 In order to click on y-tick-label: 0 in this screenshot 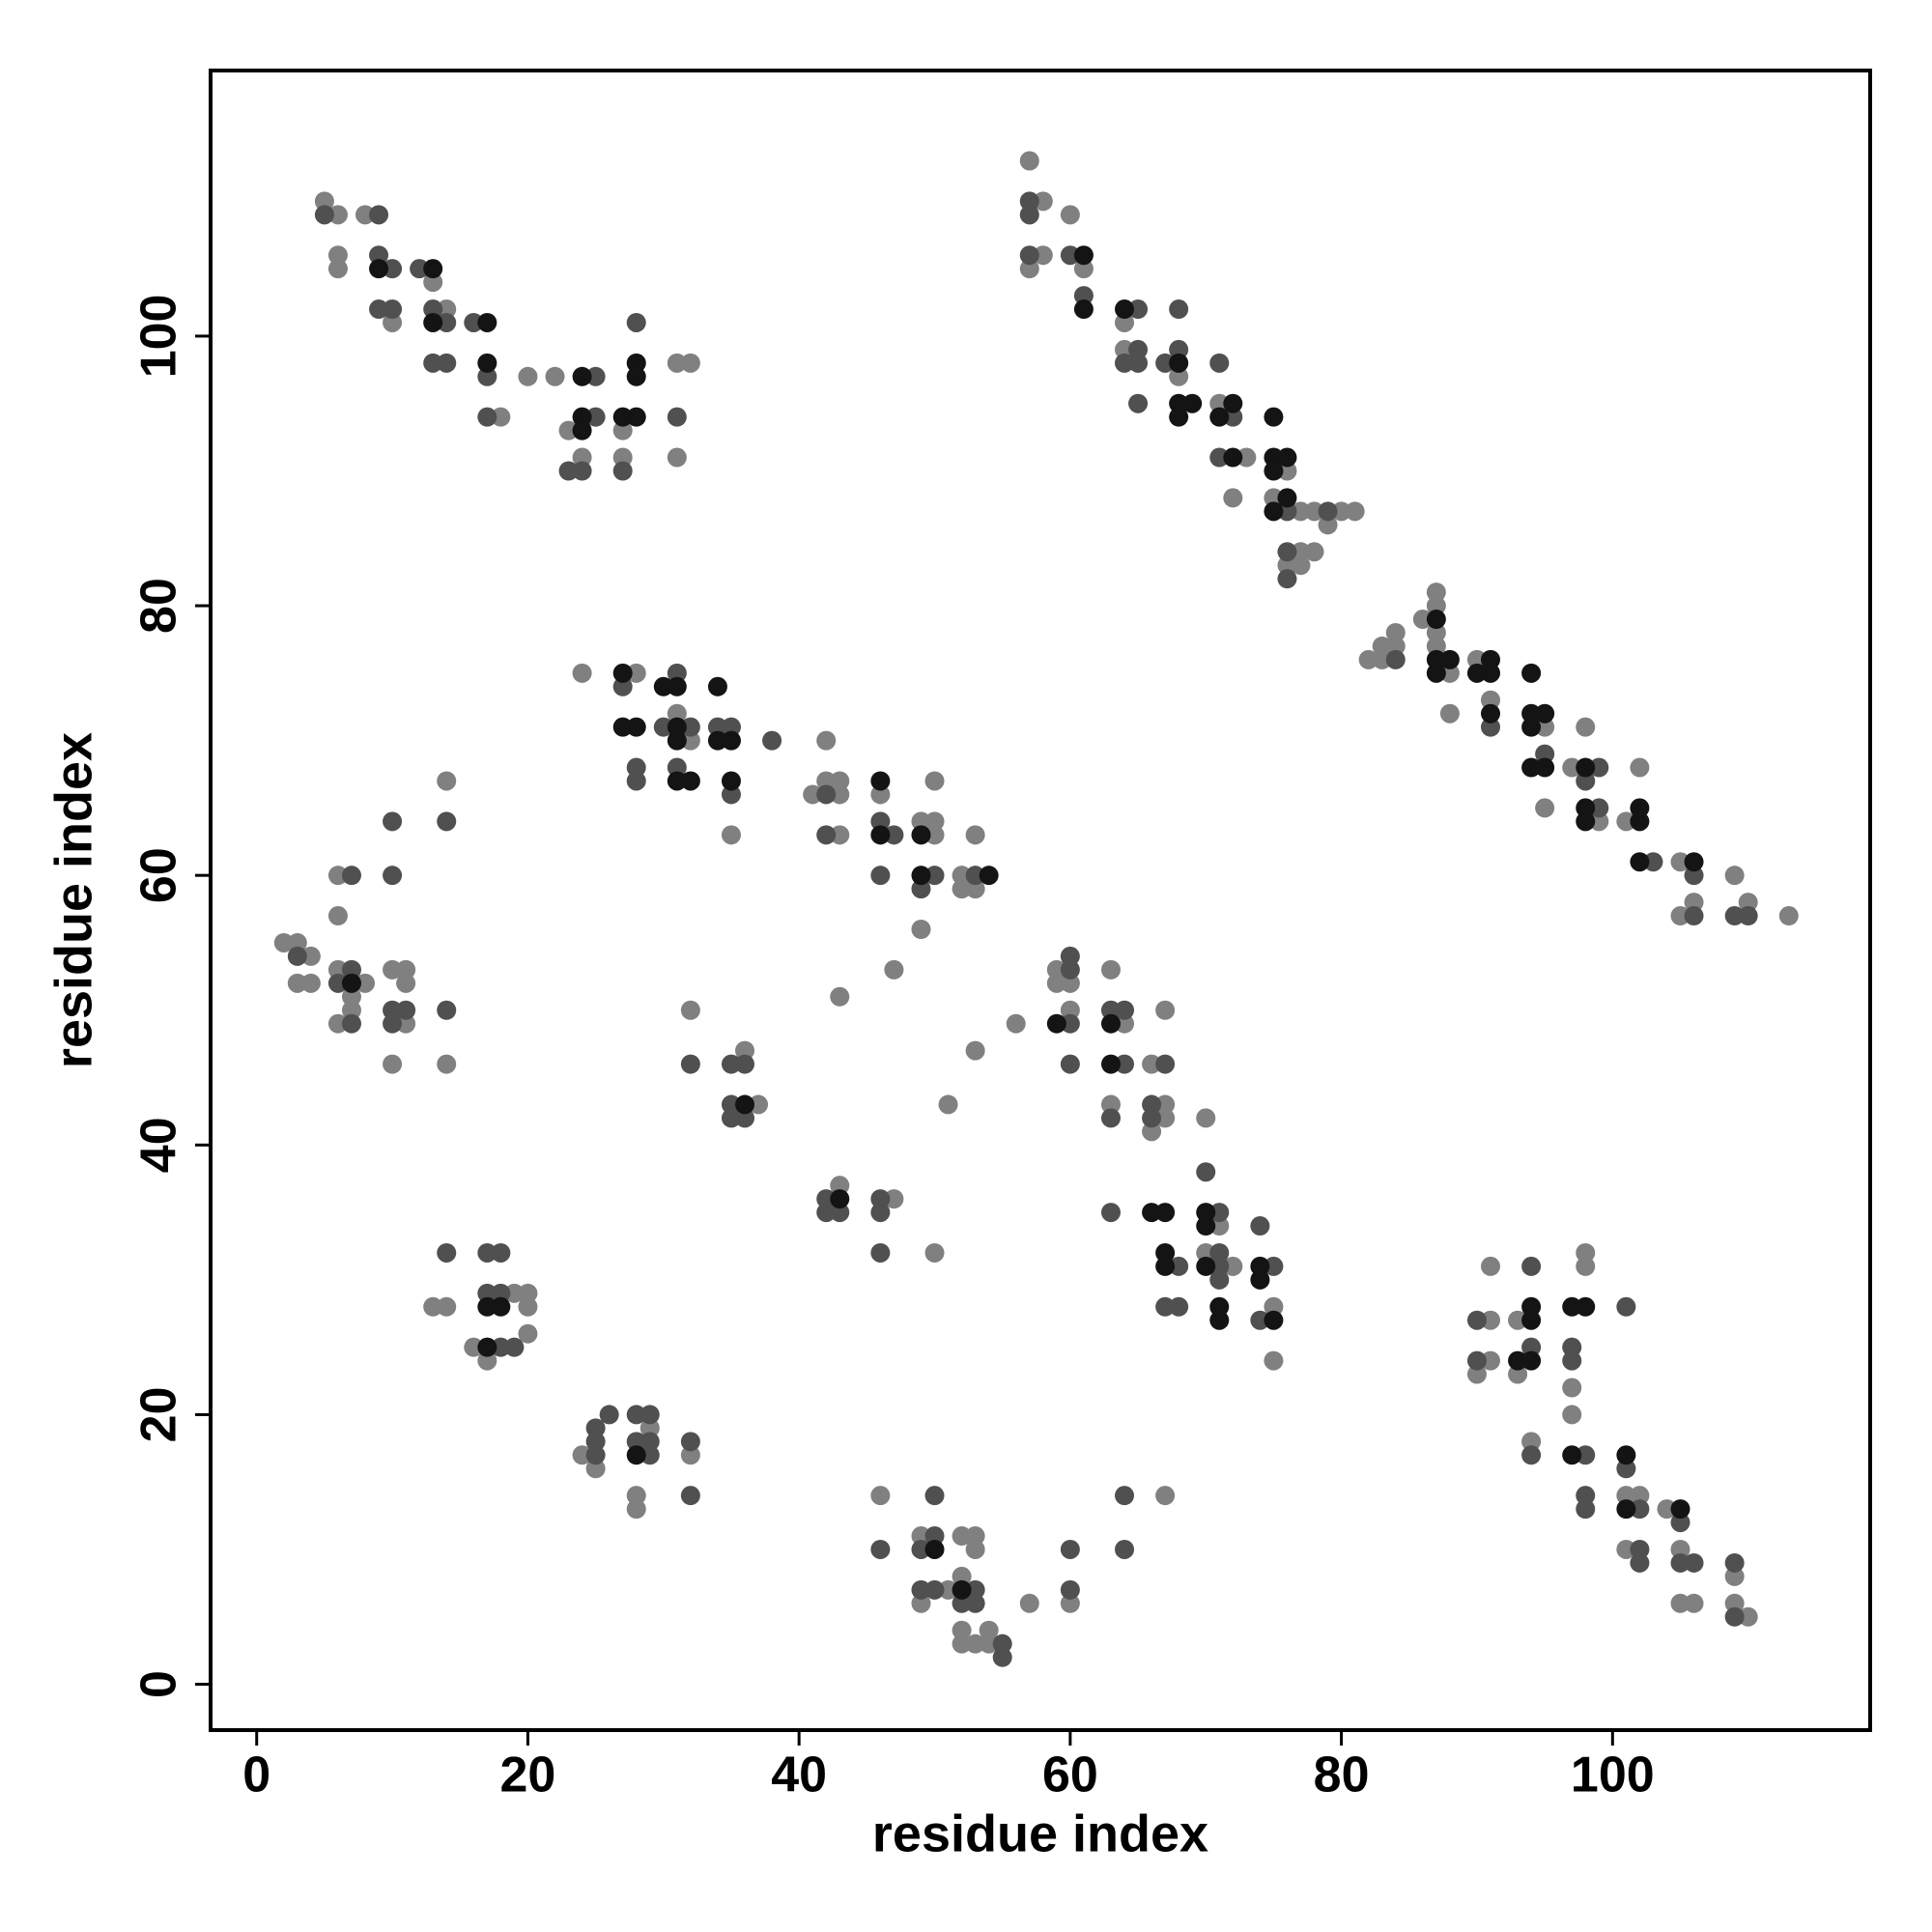, I will do `click(159, 1684)`.